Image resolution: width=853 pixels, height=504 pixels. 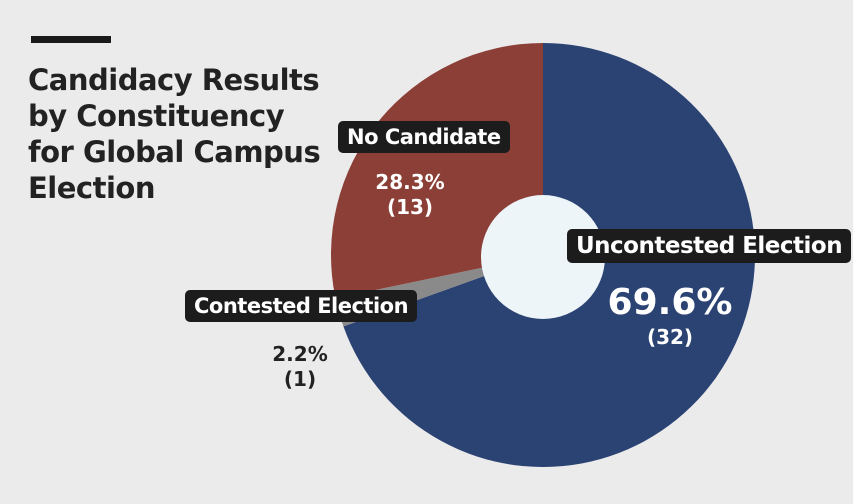 What do you see at coordinates (300, 379) in the screenshot?
I see `count-contested: (1)` at bounding box center [300, 379].